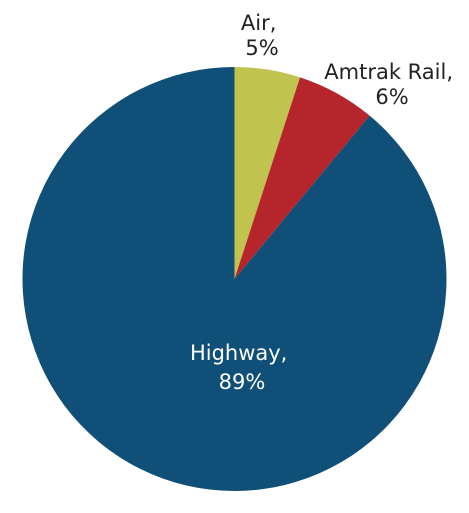  Describe the element at coordinates (242, 382) in the screenshot. I see `slice-label-highway-value: 89%` at that location.